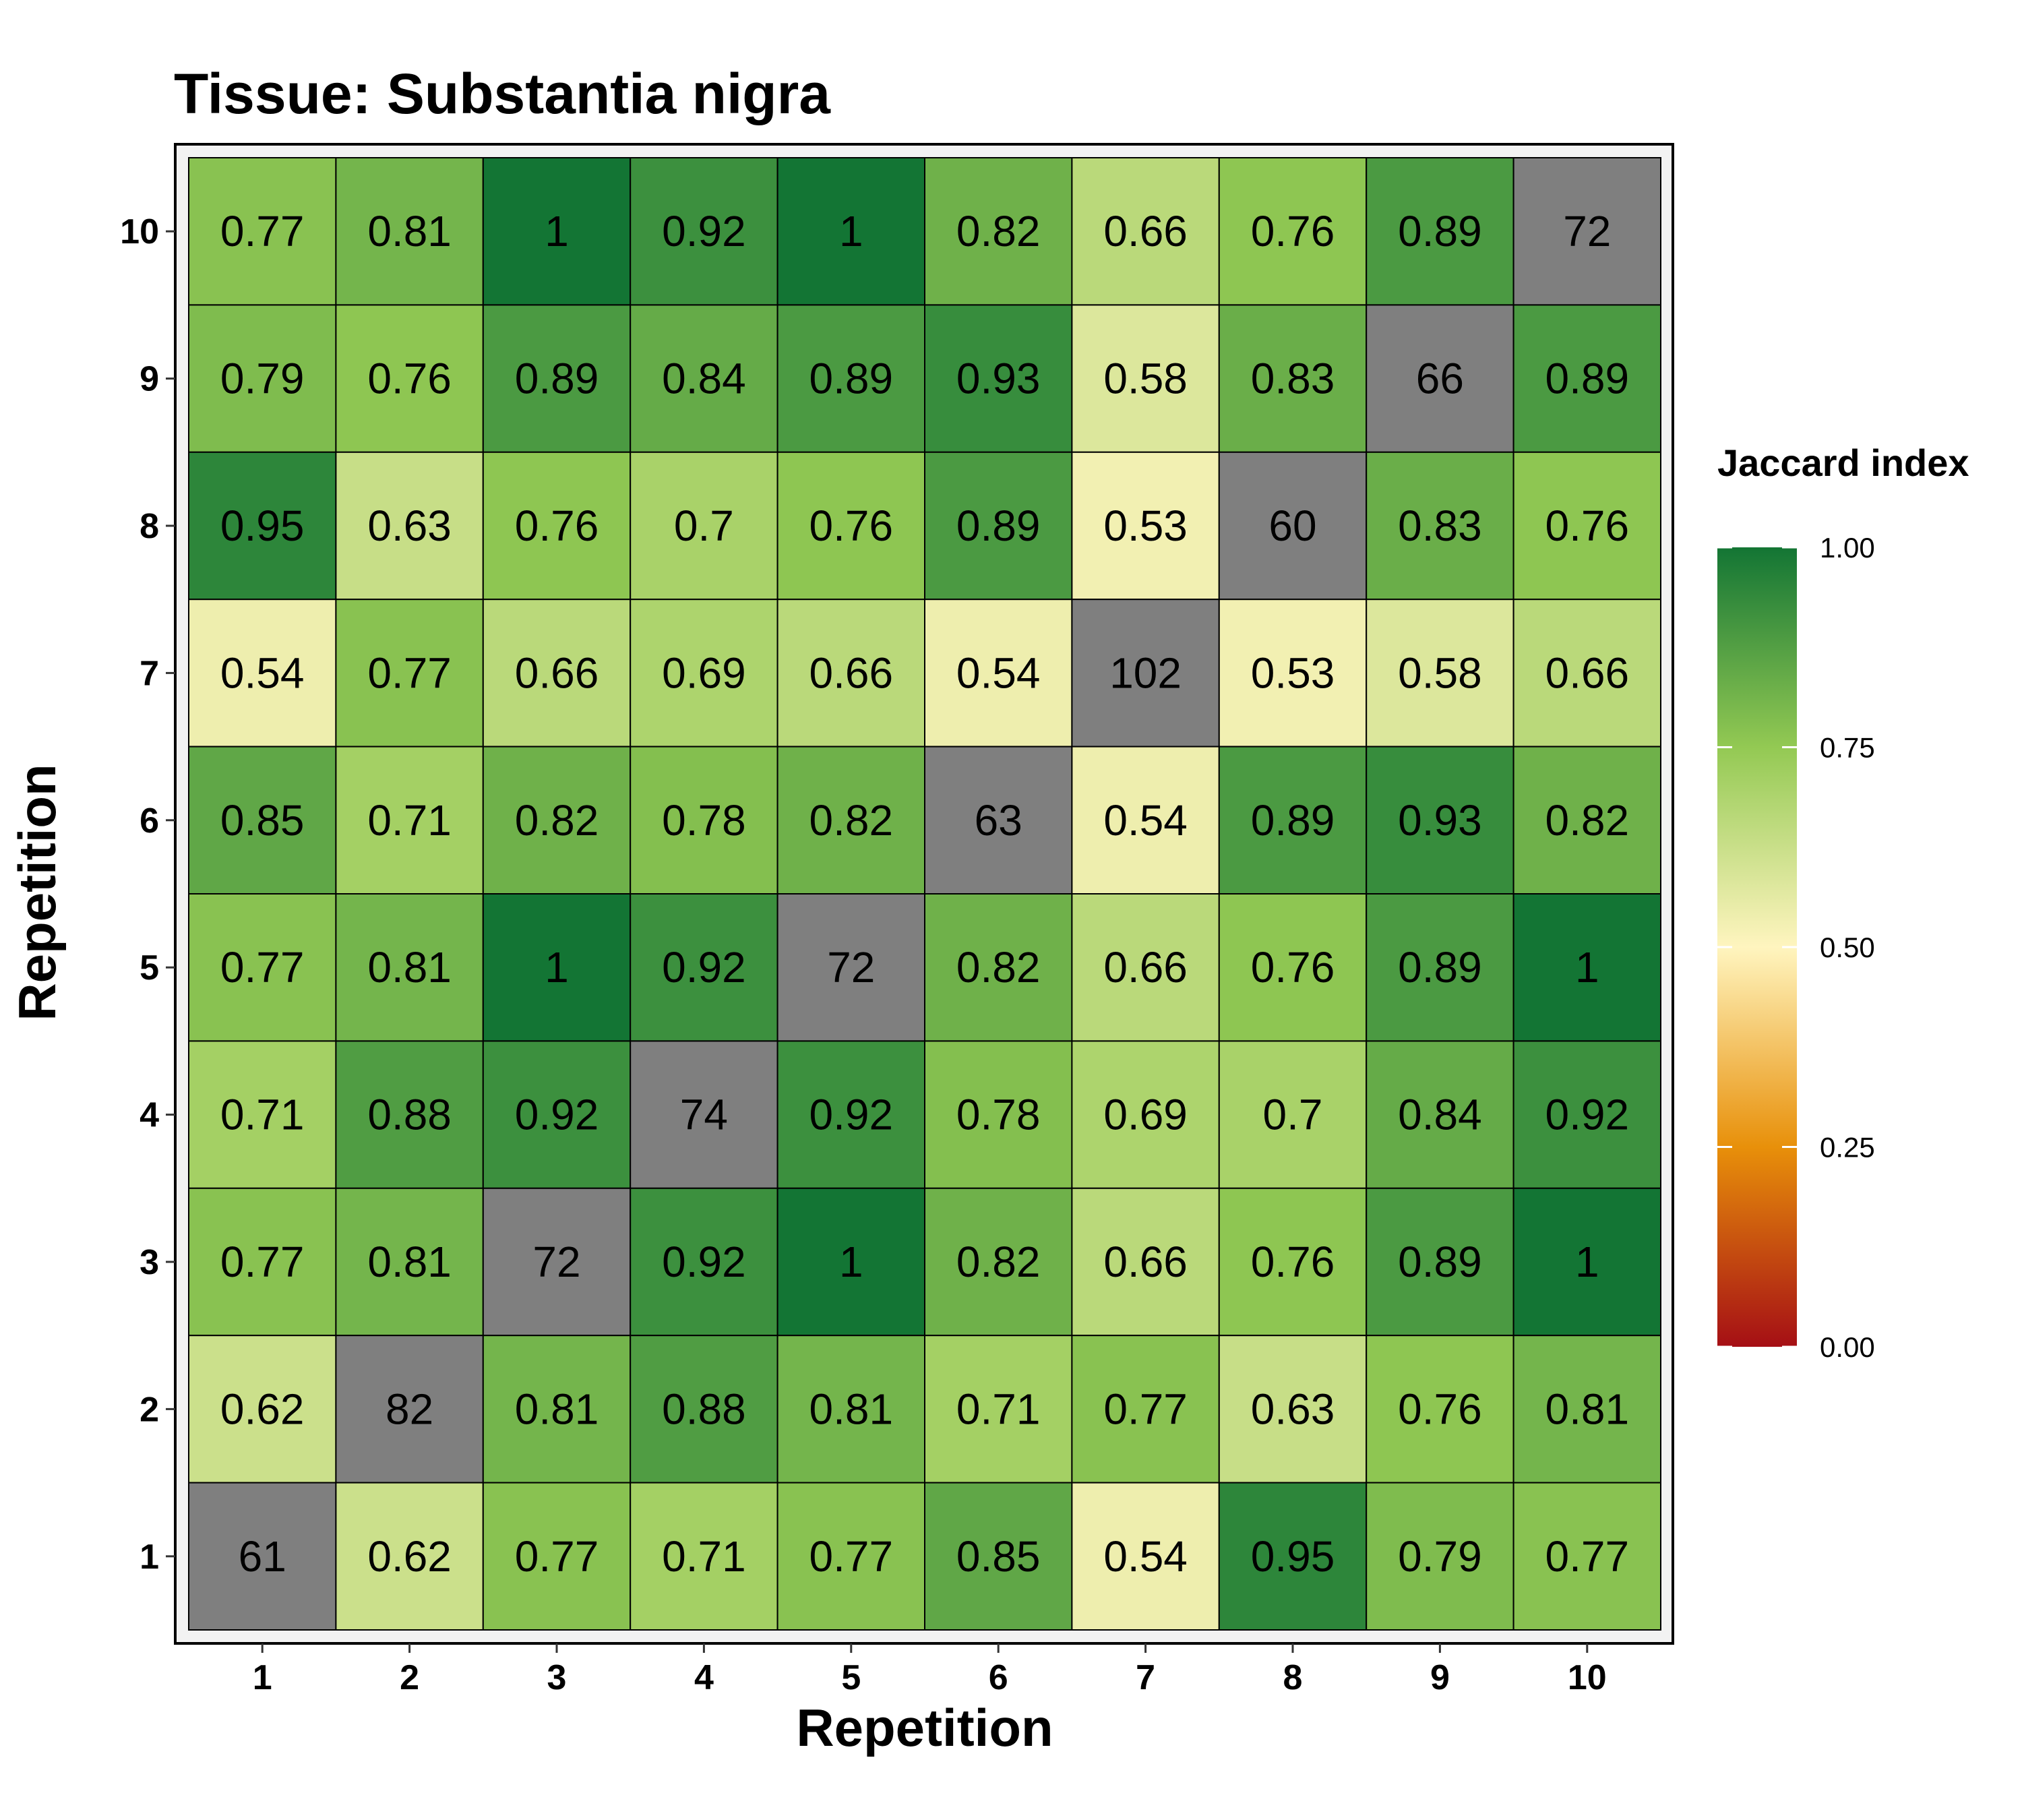  I want to click on y-tick-label: 9, so click(149, 379).